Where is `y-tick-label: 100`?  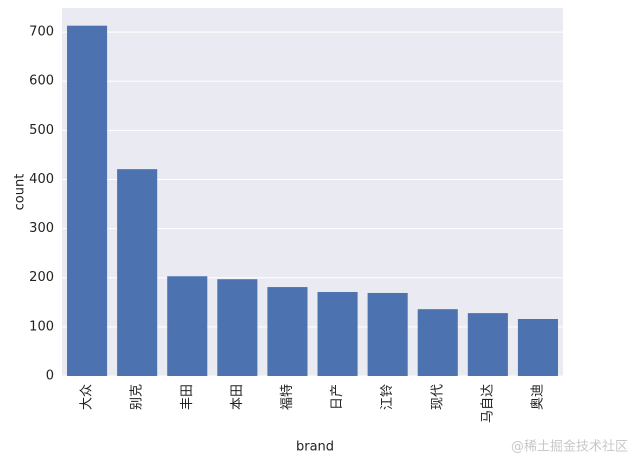 y-tick-label: 100 is located at coordinates (41, 326).